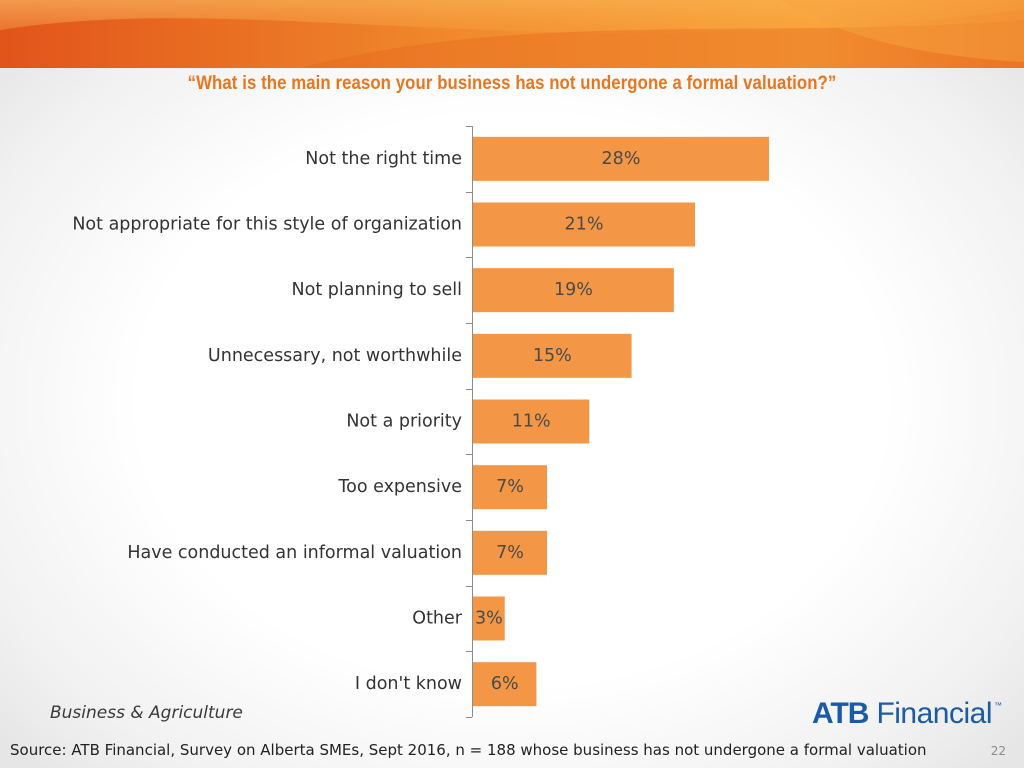 The image size is (1024, 768). What do you see at coordinates (404, 422) in the screenshot?
I see `category-label: Not a priority` at bounding box center [404, 422].